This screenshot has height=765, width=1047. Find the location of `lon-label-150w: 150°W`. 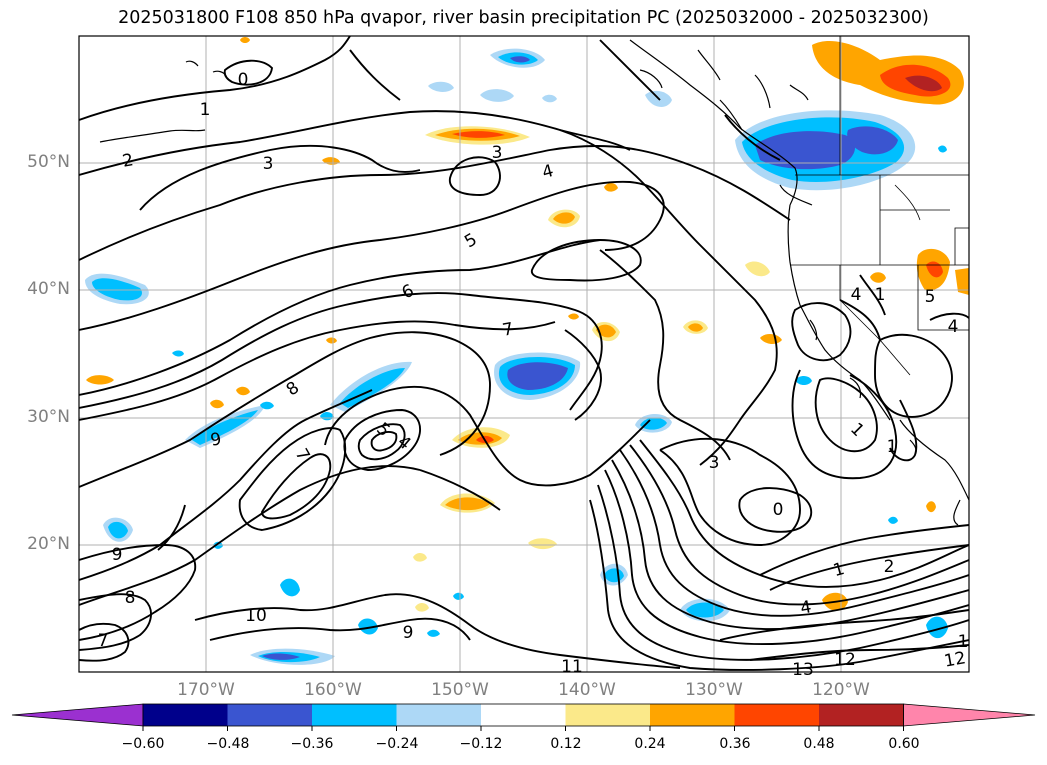

lon-label-150w: 150°W is located at coordinates (460, 690).